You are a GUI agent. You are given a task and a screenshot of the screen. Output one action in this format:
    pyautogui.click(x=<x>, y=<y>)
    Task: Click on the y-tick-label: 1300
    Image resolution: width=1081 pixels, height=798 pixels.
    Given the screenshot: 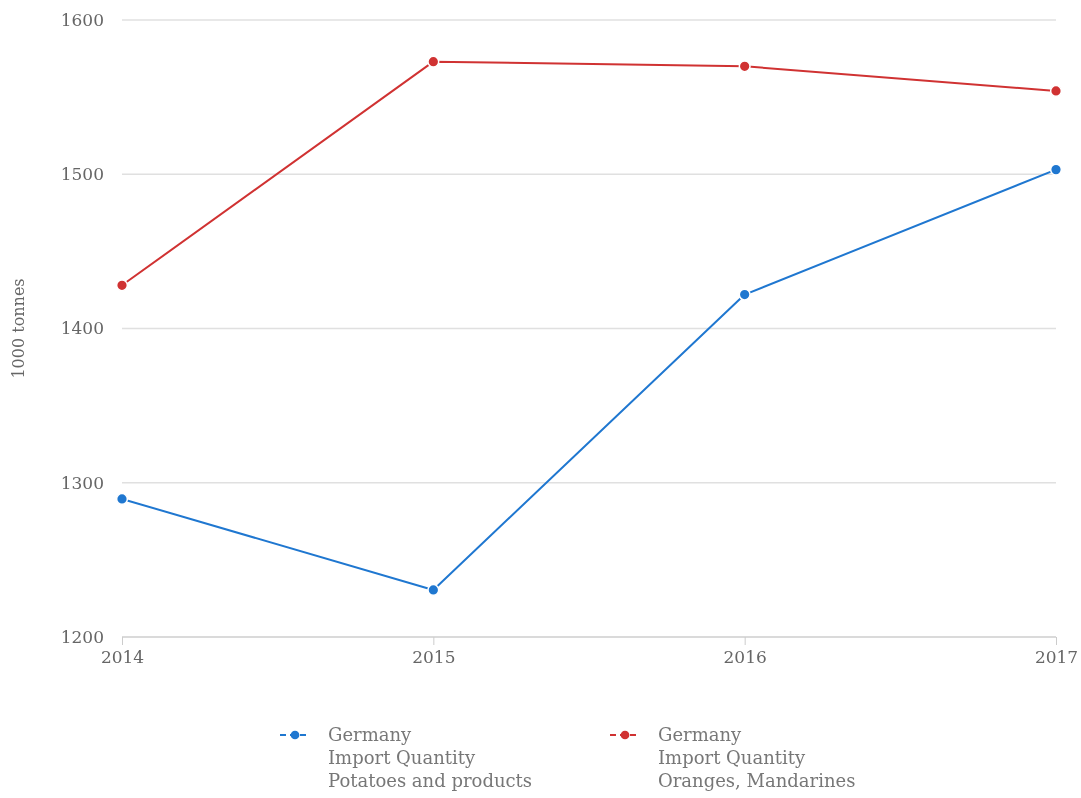 What is the action you would take?
    pyautogui.click(x=82, y=482)
    